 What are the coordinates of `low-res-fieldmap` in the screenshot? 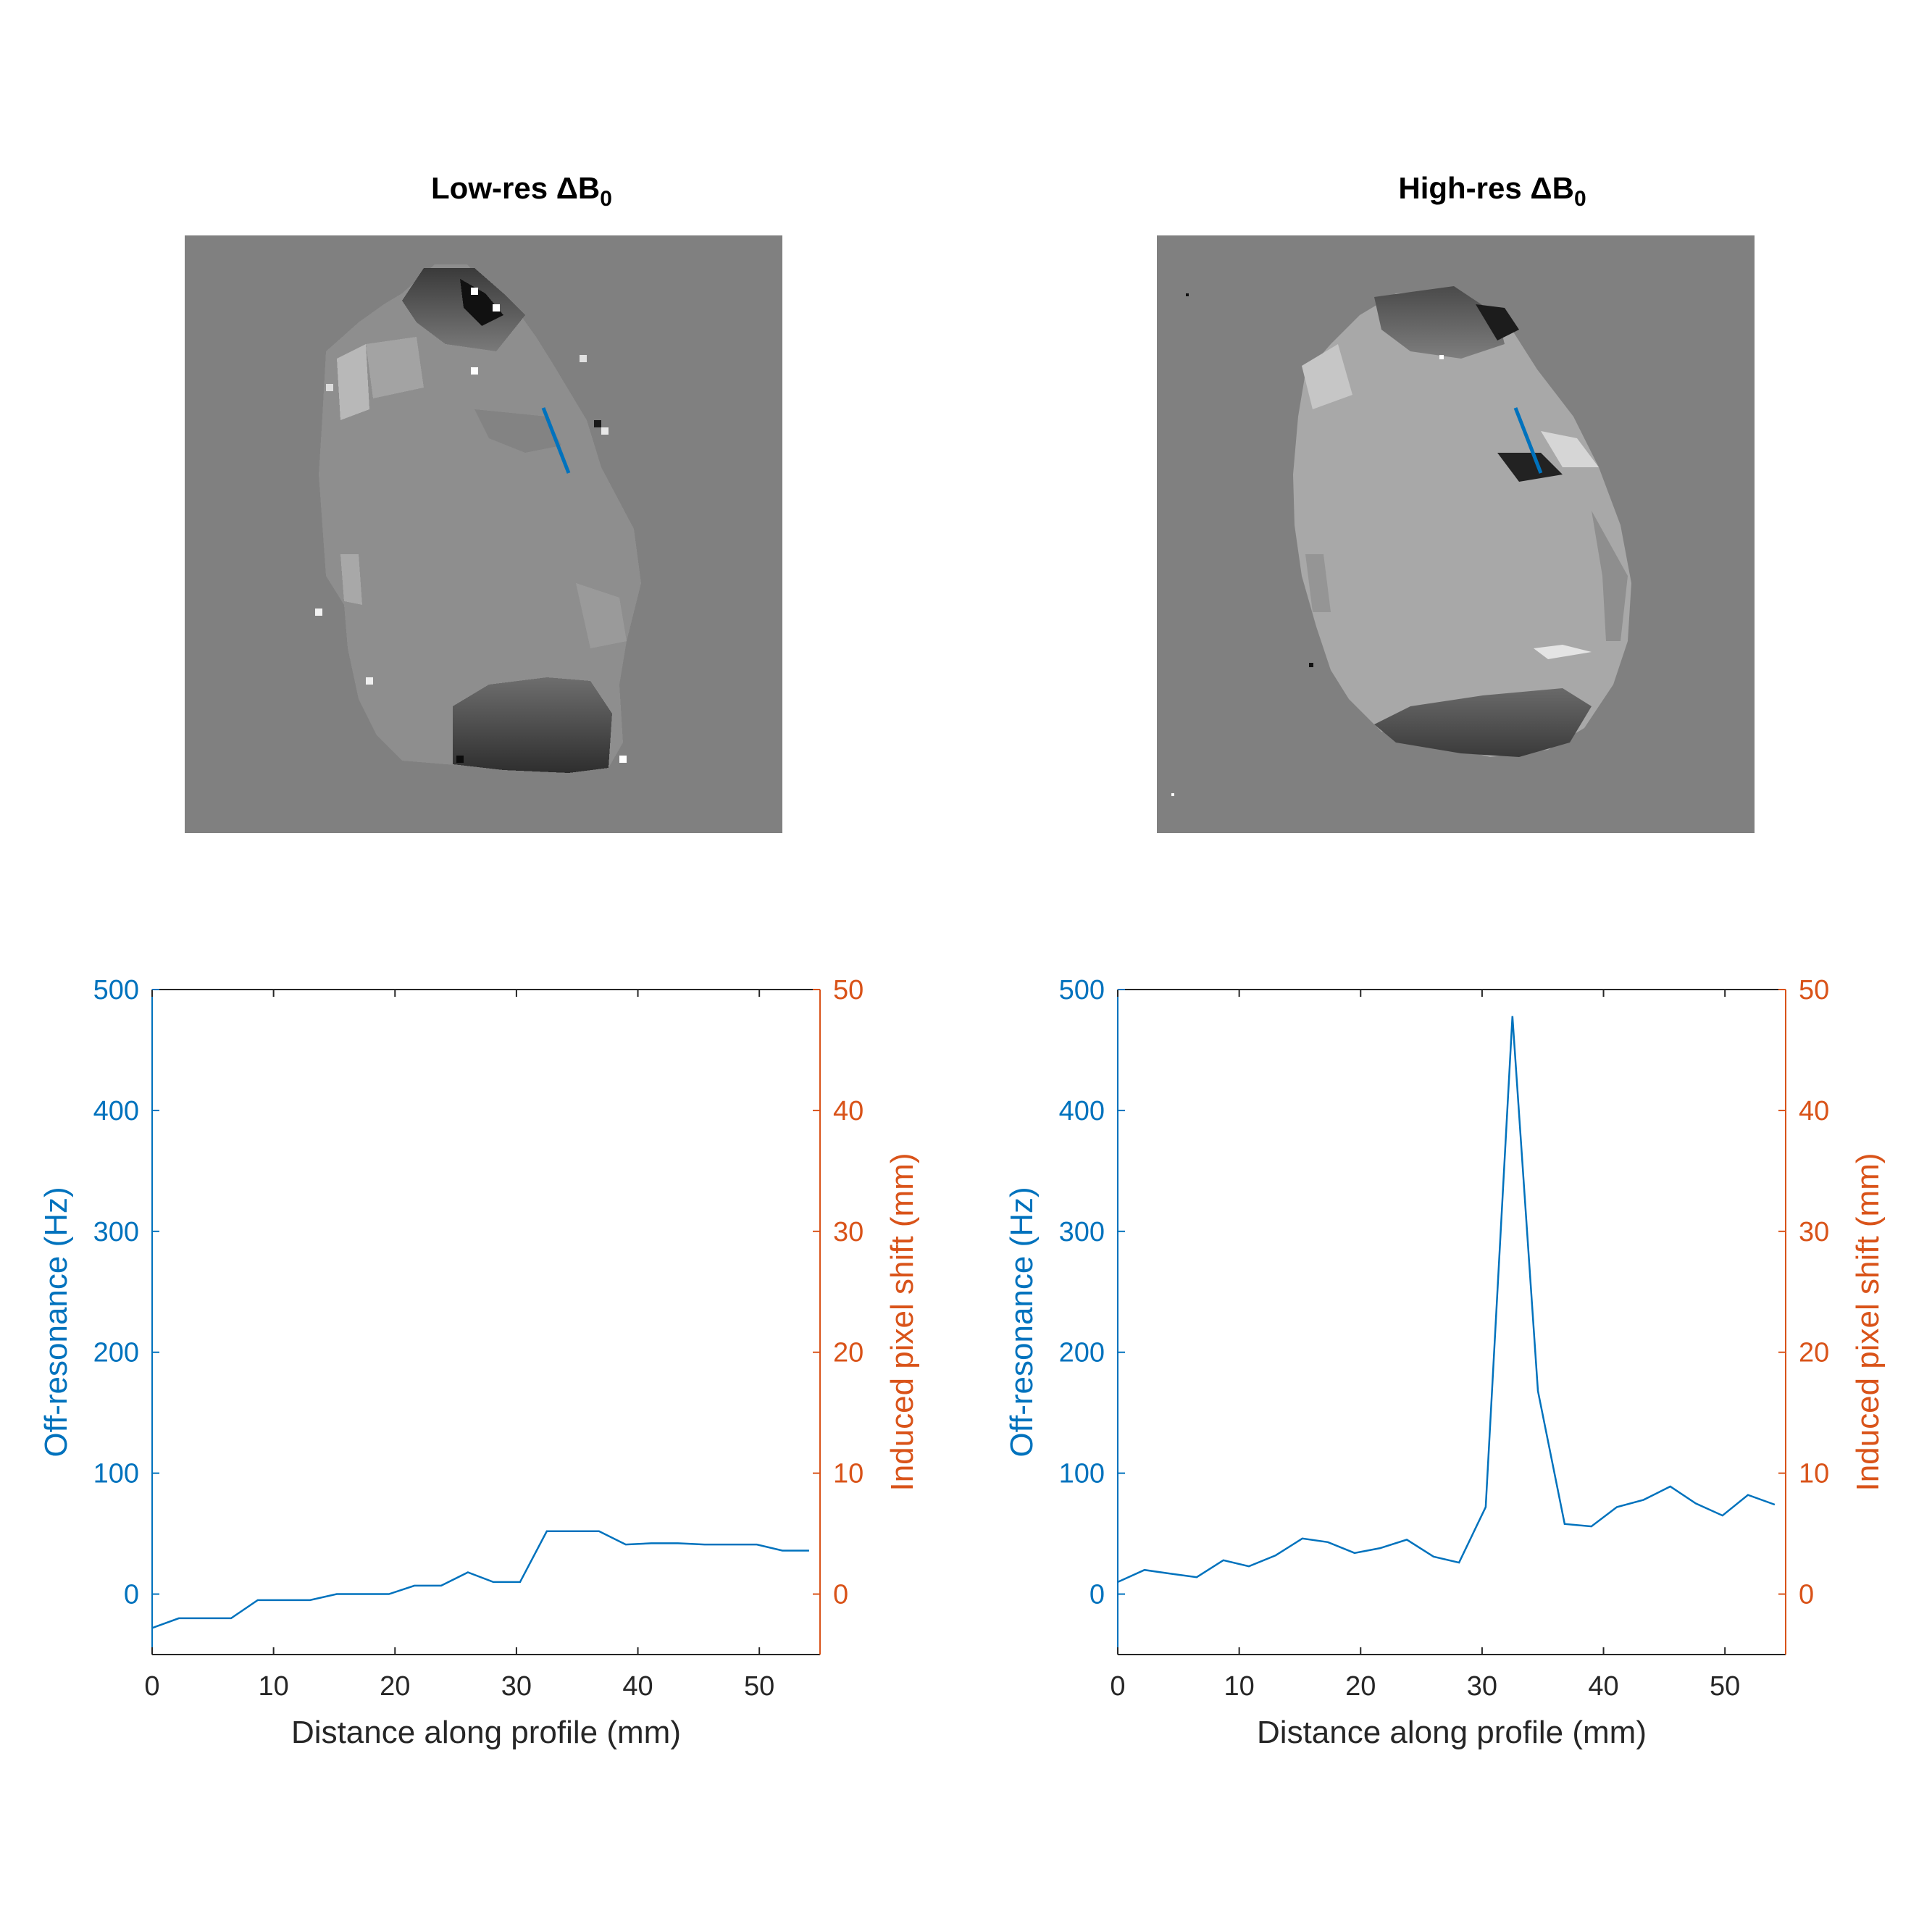 It's located at (483, 534).